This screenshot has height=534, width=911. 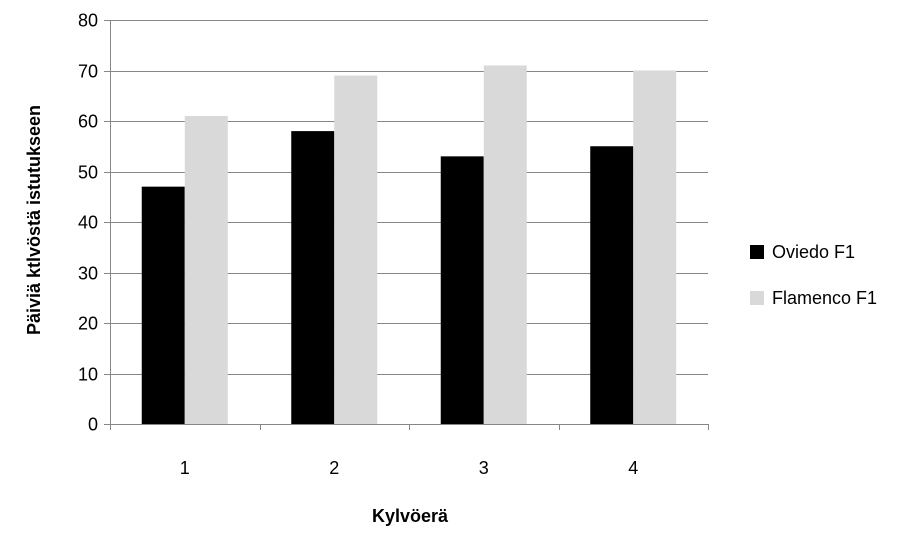 I want to click on y-tick-label: 40, so click(x=88, y=223).